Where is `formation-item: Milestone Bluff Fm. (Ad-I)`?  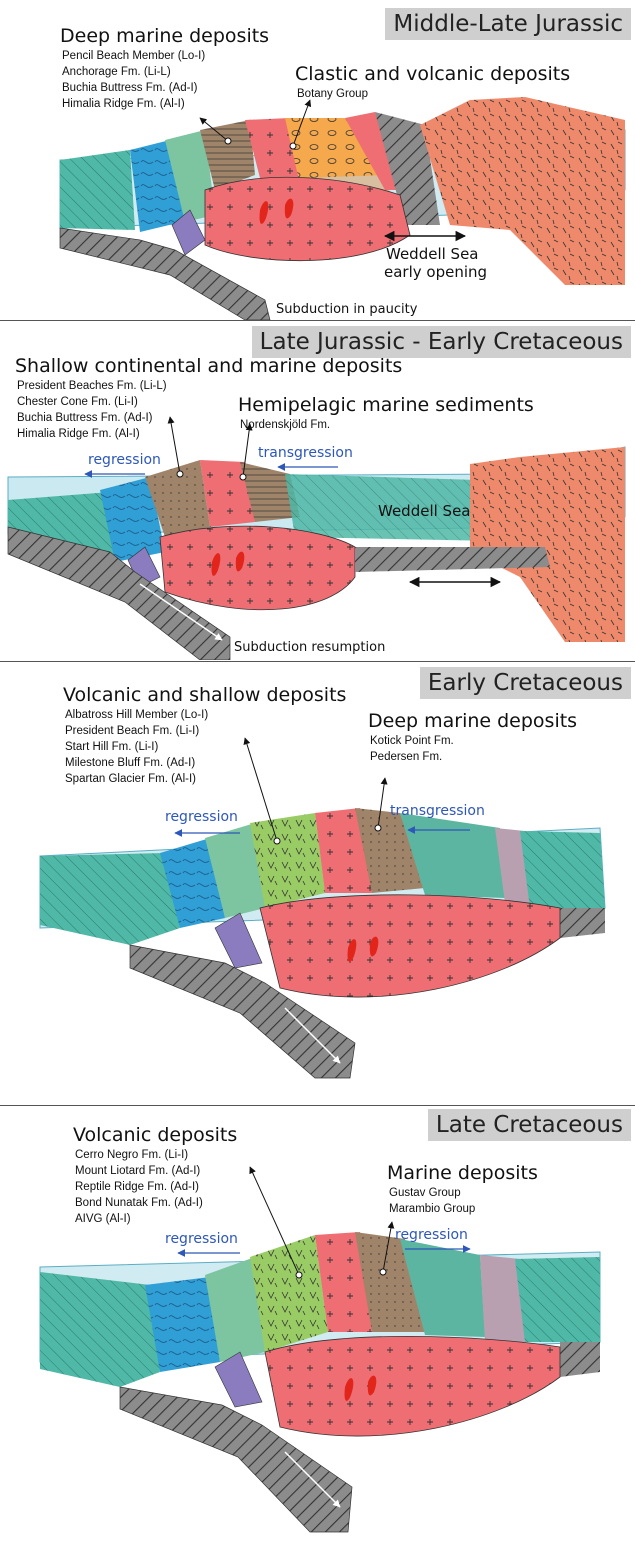 formation-item: Milestone Bluff Fm. (Ad-I) is located at coordinates (130, 763).